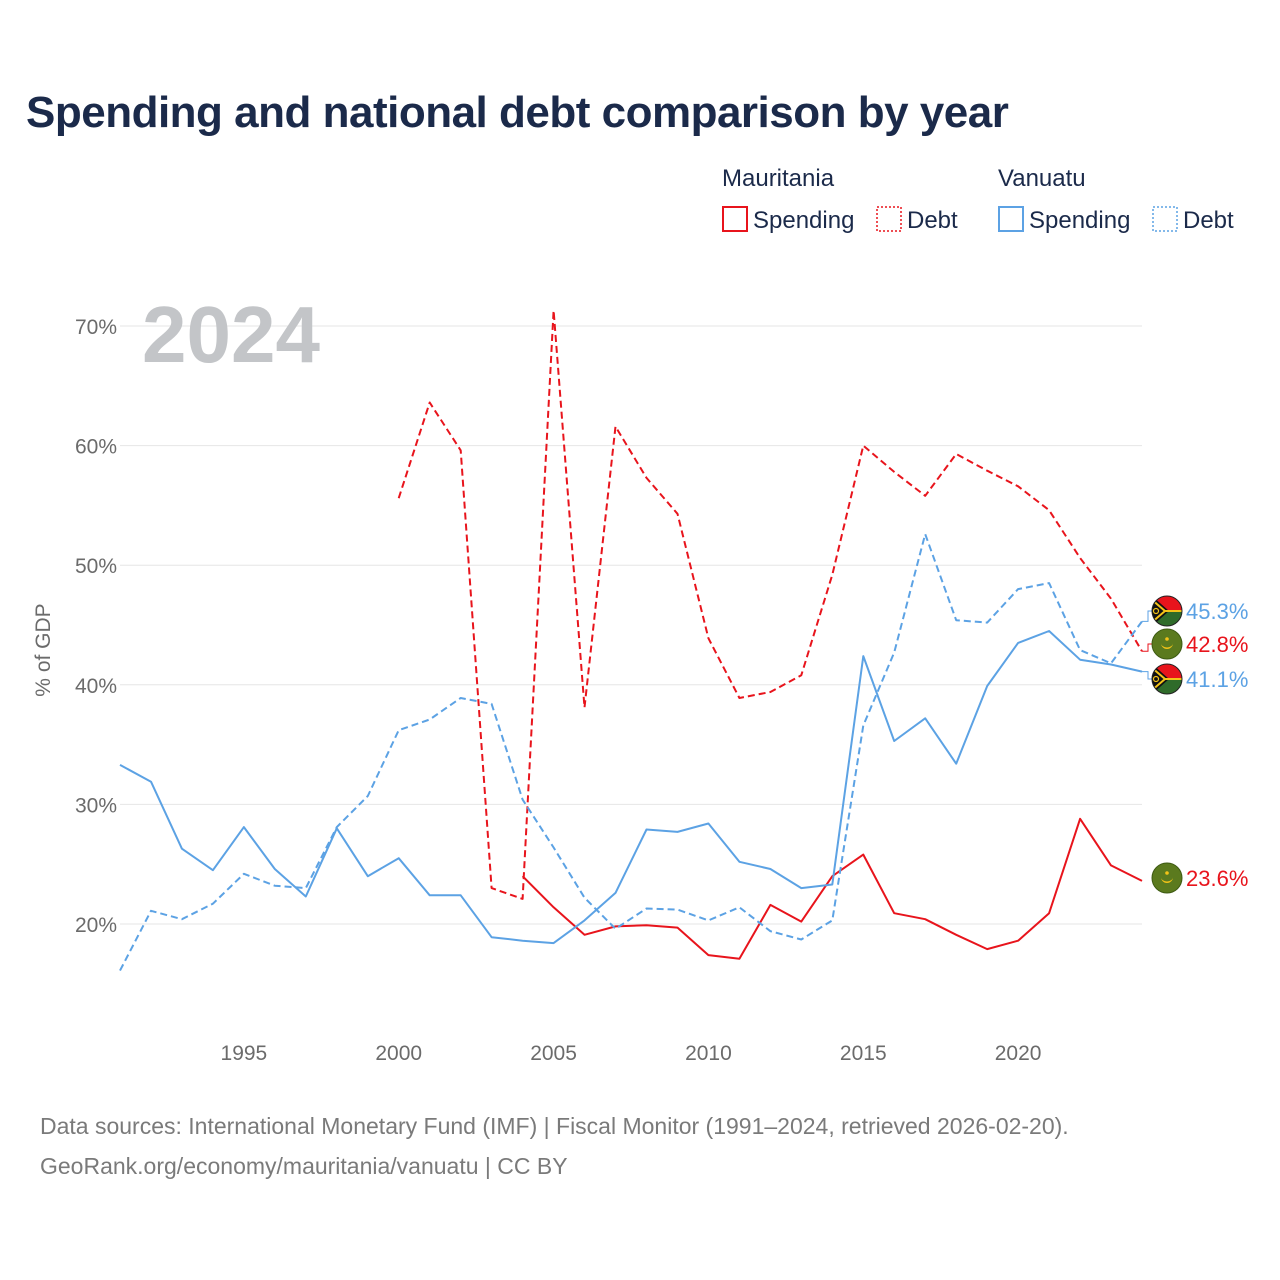 This screenshot has height=1280, width=1280. Describe the element at coordinates (1208, 220) in the screenshot. I see `legend-label-vanuatu-debt: Debt` at that location.